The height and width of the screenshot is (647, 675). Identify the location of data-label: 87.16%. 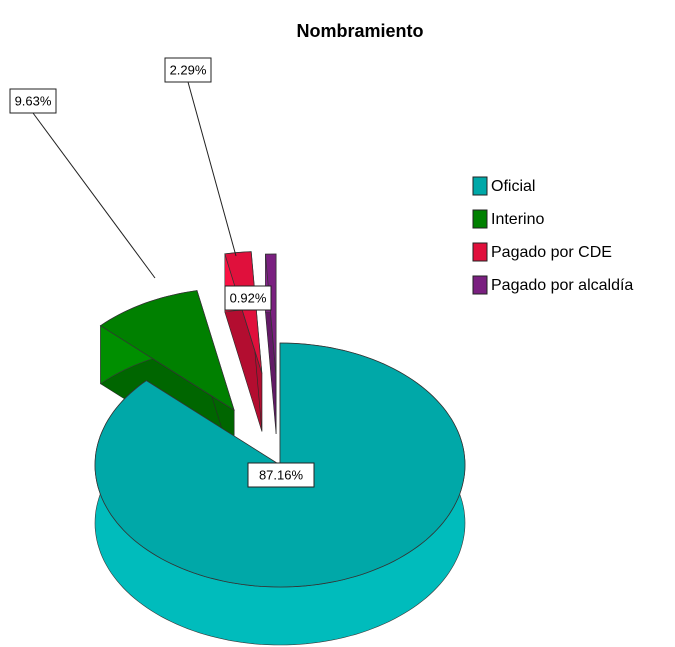
(281, 474).